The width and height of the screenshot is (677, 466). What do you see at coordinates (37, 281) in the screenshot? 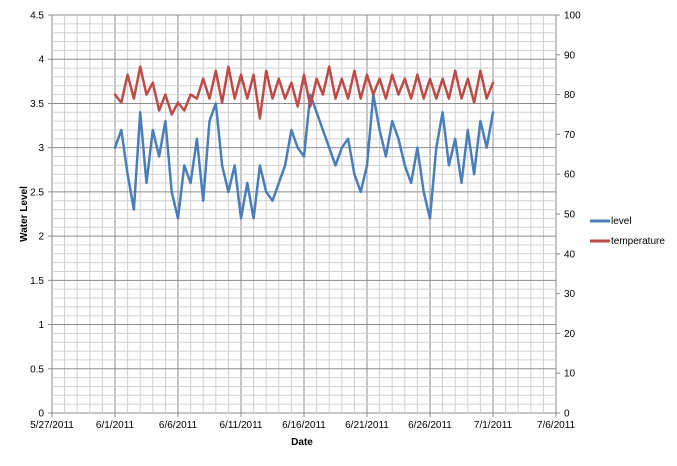
I see `y-tick-label: 1.5` at bounding box center [37, 281].